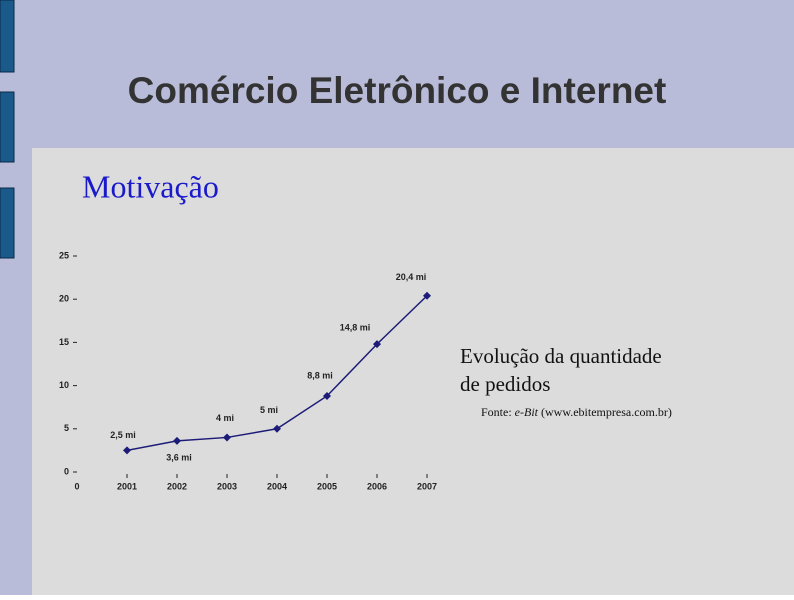  I want to click on x-tick-label: 2002, so click(177, 486).